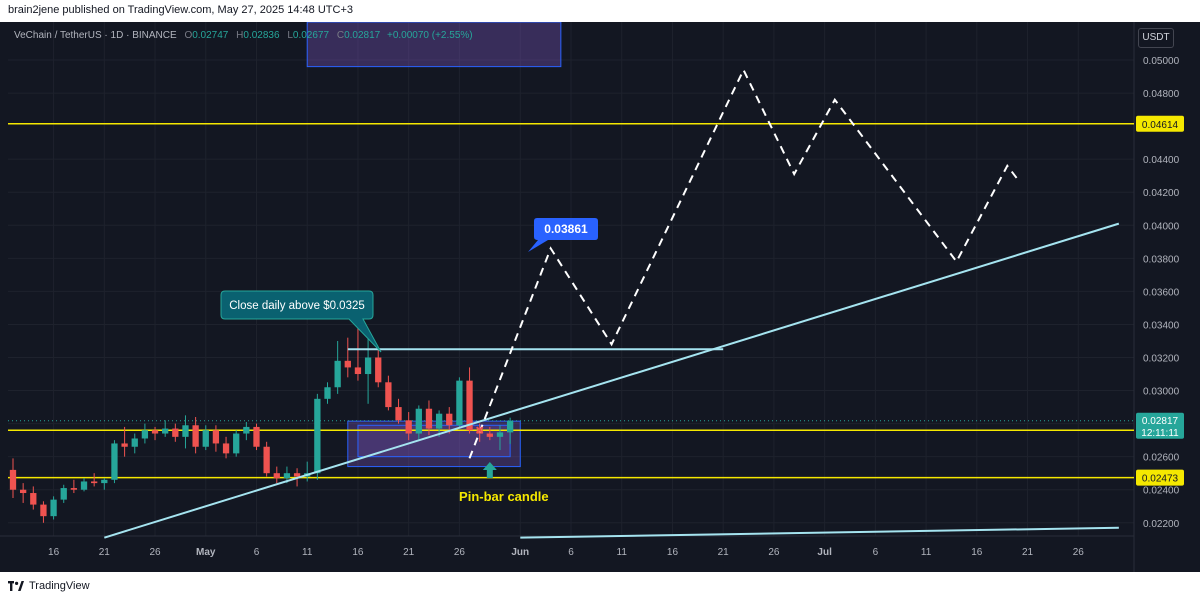 The width and height of the screenshot is (1200, 600). I want to click on level-price-badge: 0.02473, so click(1160, 477).